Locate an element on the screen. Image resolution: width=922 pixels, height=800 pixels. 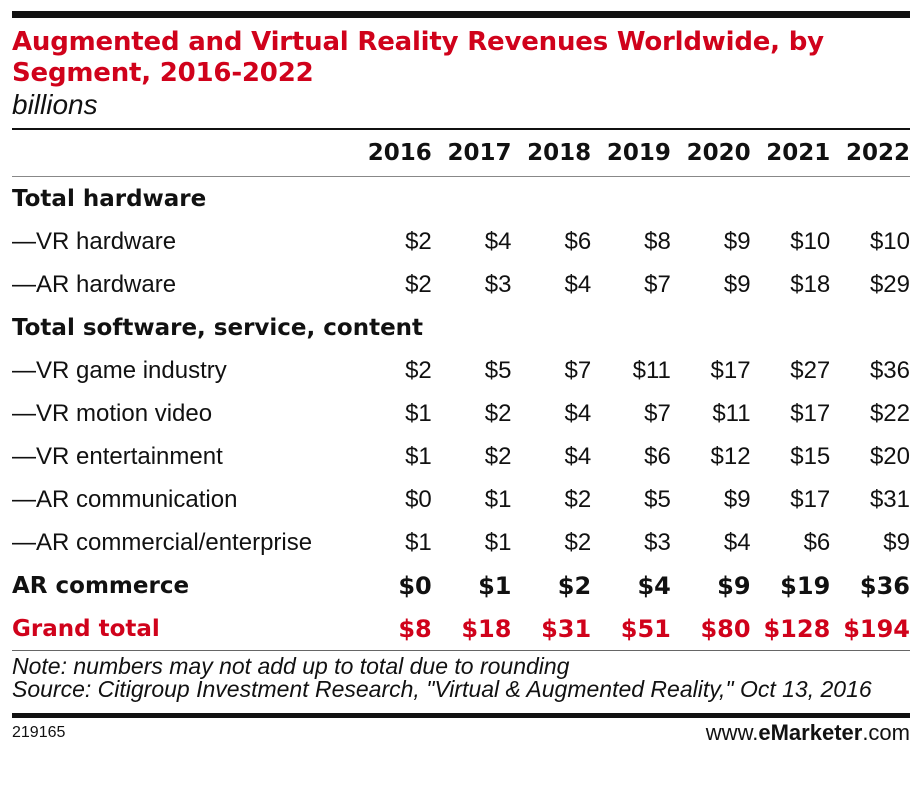
table-row: —VR entertainment $1 $2 $4 $6 $12 $15 $20 is located at coordinates (461, 456).